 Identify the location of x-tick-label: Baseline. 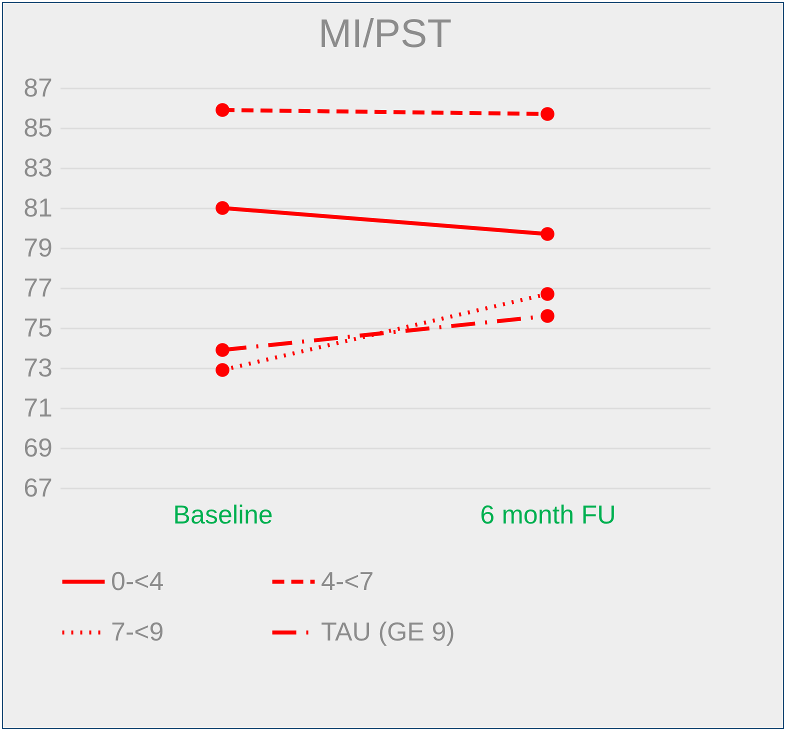
(223, 515).